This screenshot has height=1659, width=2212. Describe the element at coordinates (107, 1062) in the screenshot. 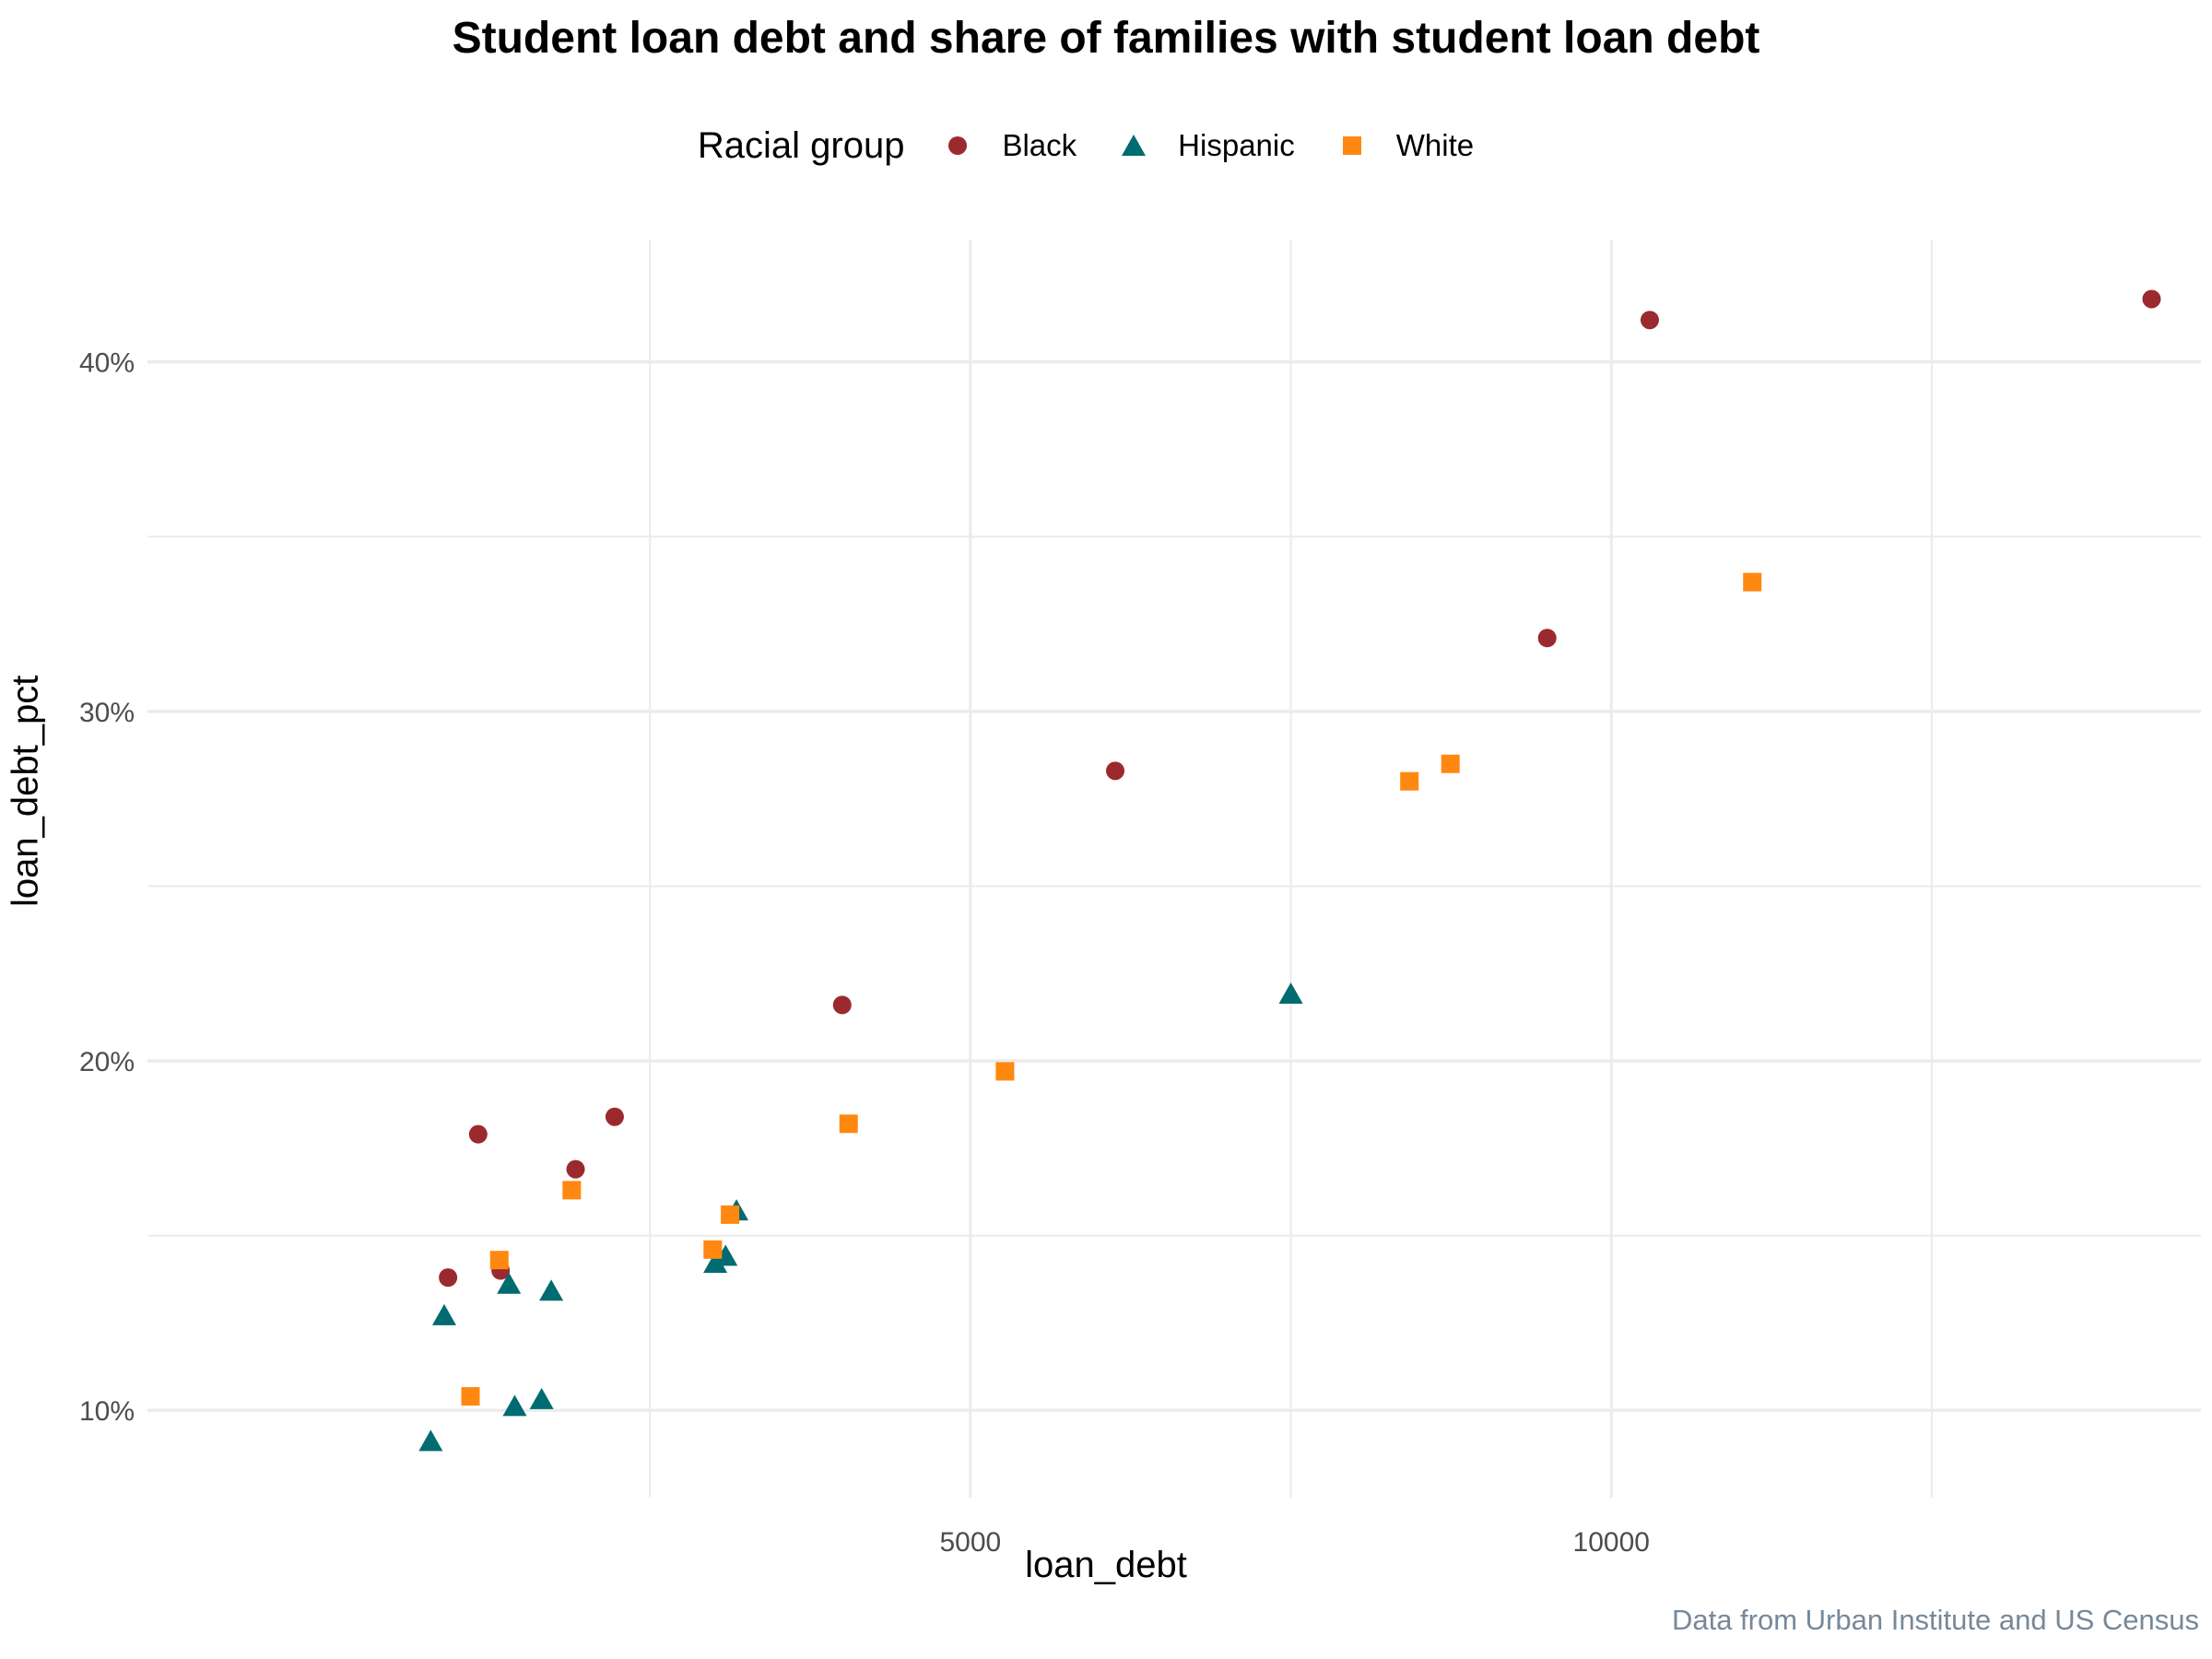

I see `y-tick-label: 20%` at that location.